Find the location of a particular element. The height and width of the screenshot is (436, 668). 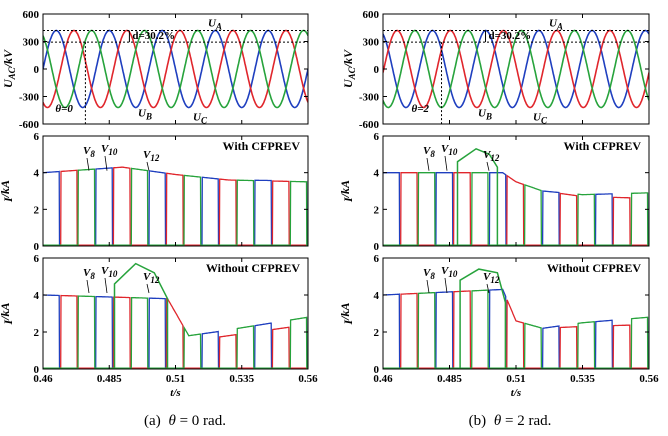

theta-label: θ=2 is located at coordinates (421, 109).